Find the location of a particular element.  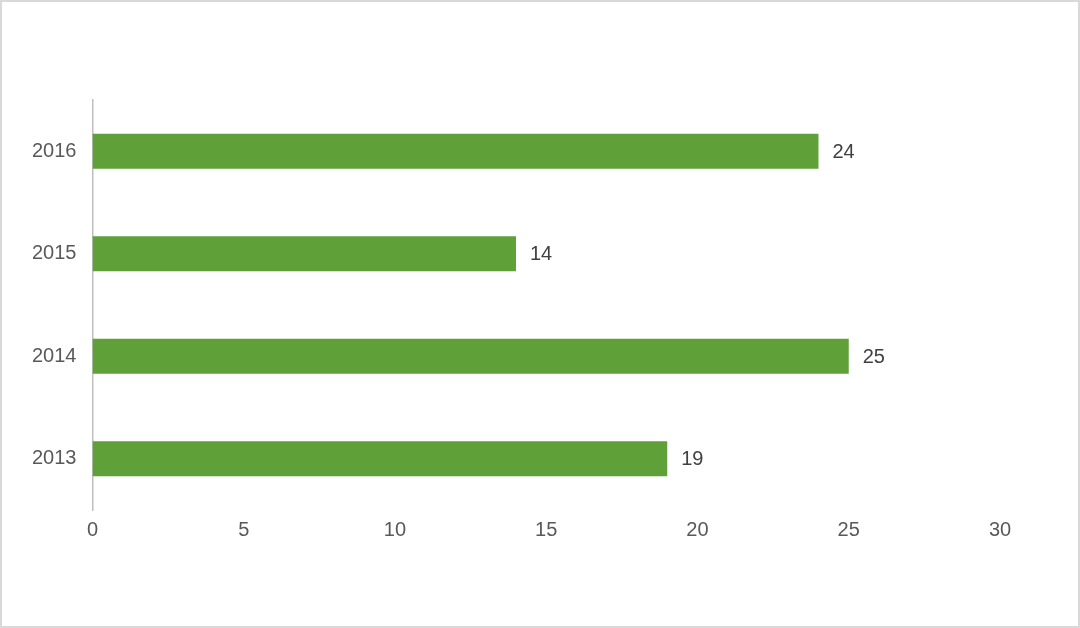

x-tick-label: 0 is located at coordinates (92, 528).